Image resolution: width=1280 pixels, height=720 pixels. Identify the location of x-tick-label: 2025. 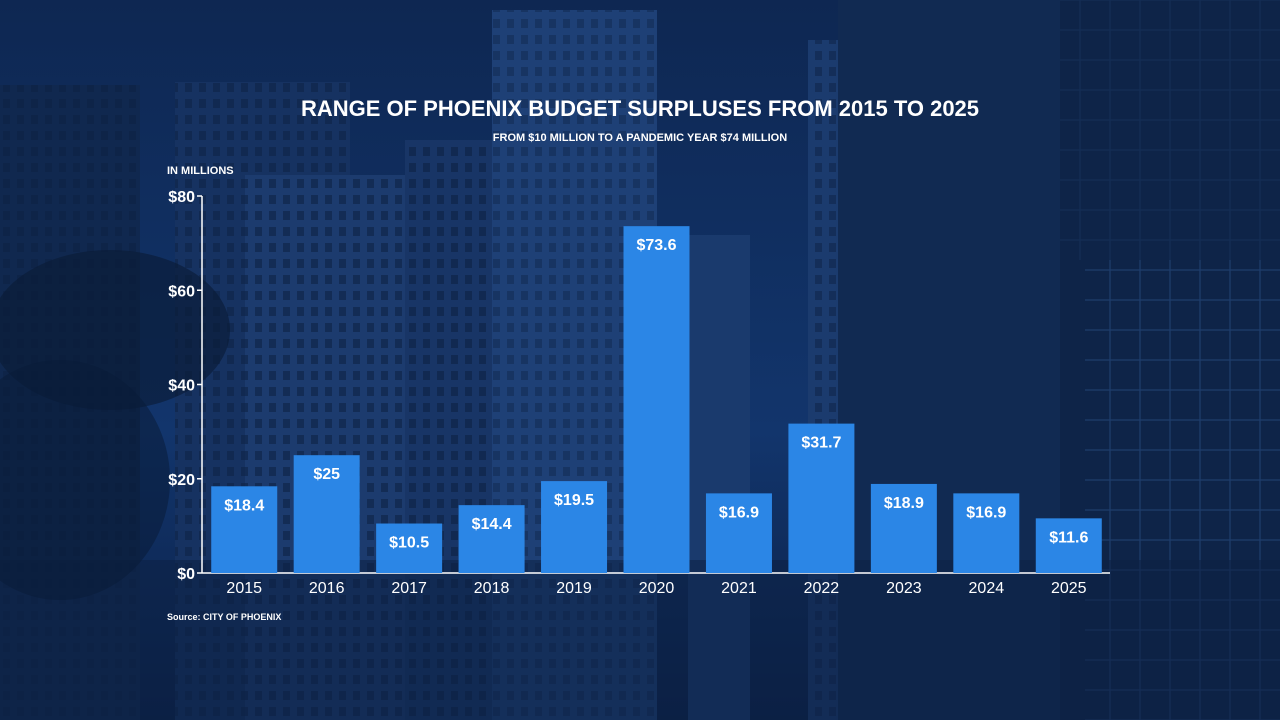
(1069, 588).